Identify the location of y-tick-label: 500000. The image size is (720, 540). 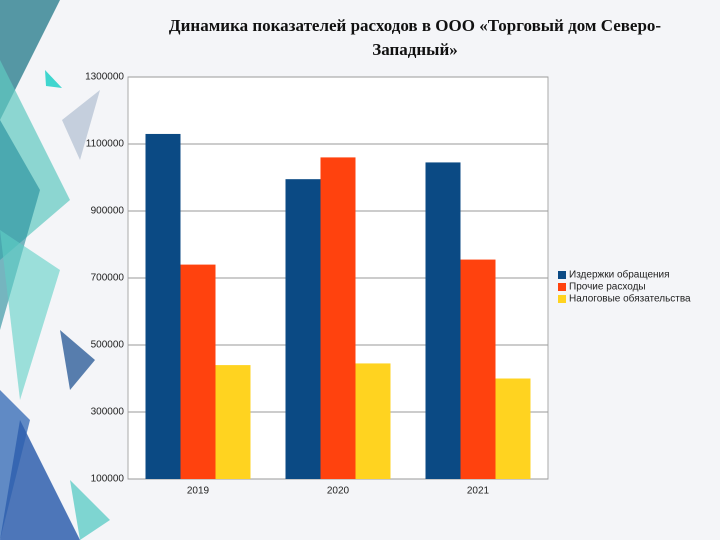
(108, 345).